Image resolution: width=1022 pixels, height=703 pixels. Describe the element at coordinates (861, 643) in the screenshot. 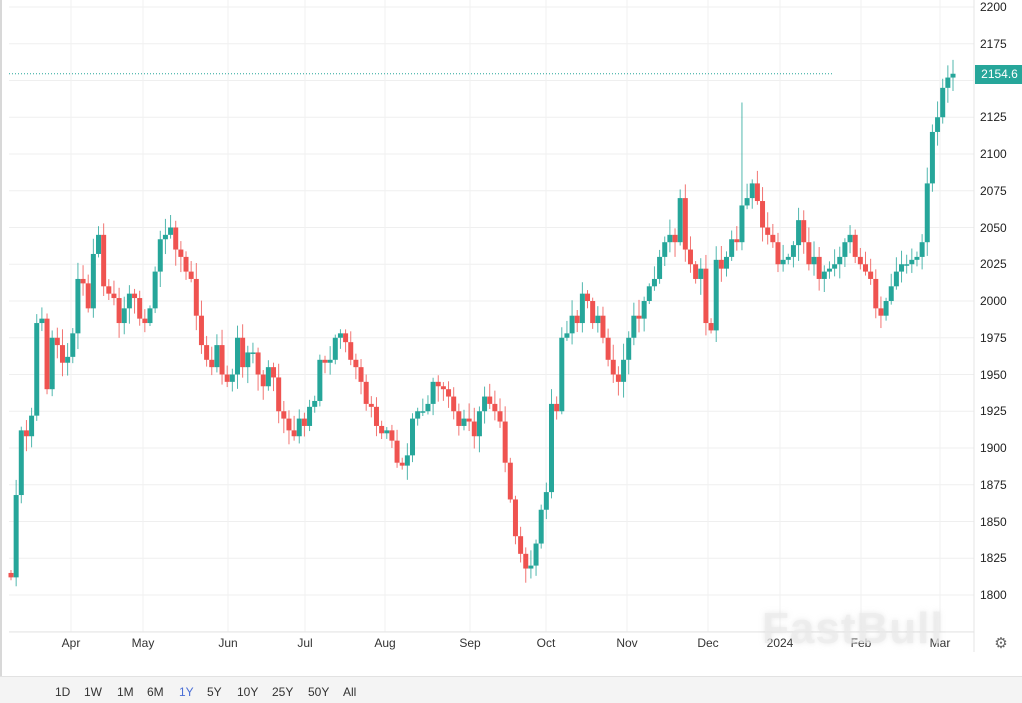

I see `x-axis-tick-label: Feb` at that location.